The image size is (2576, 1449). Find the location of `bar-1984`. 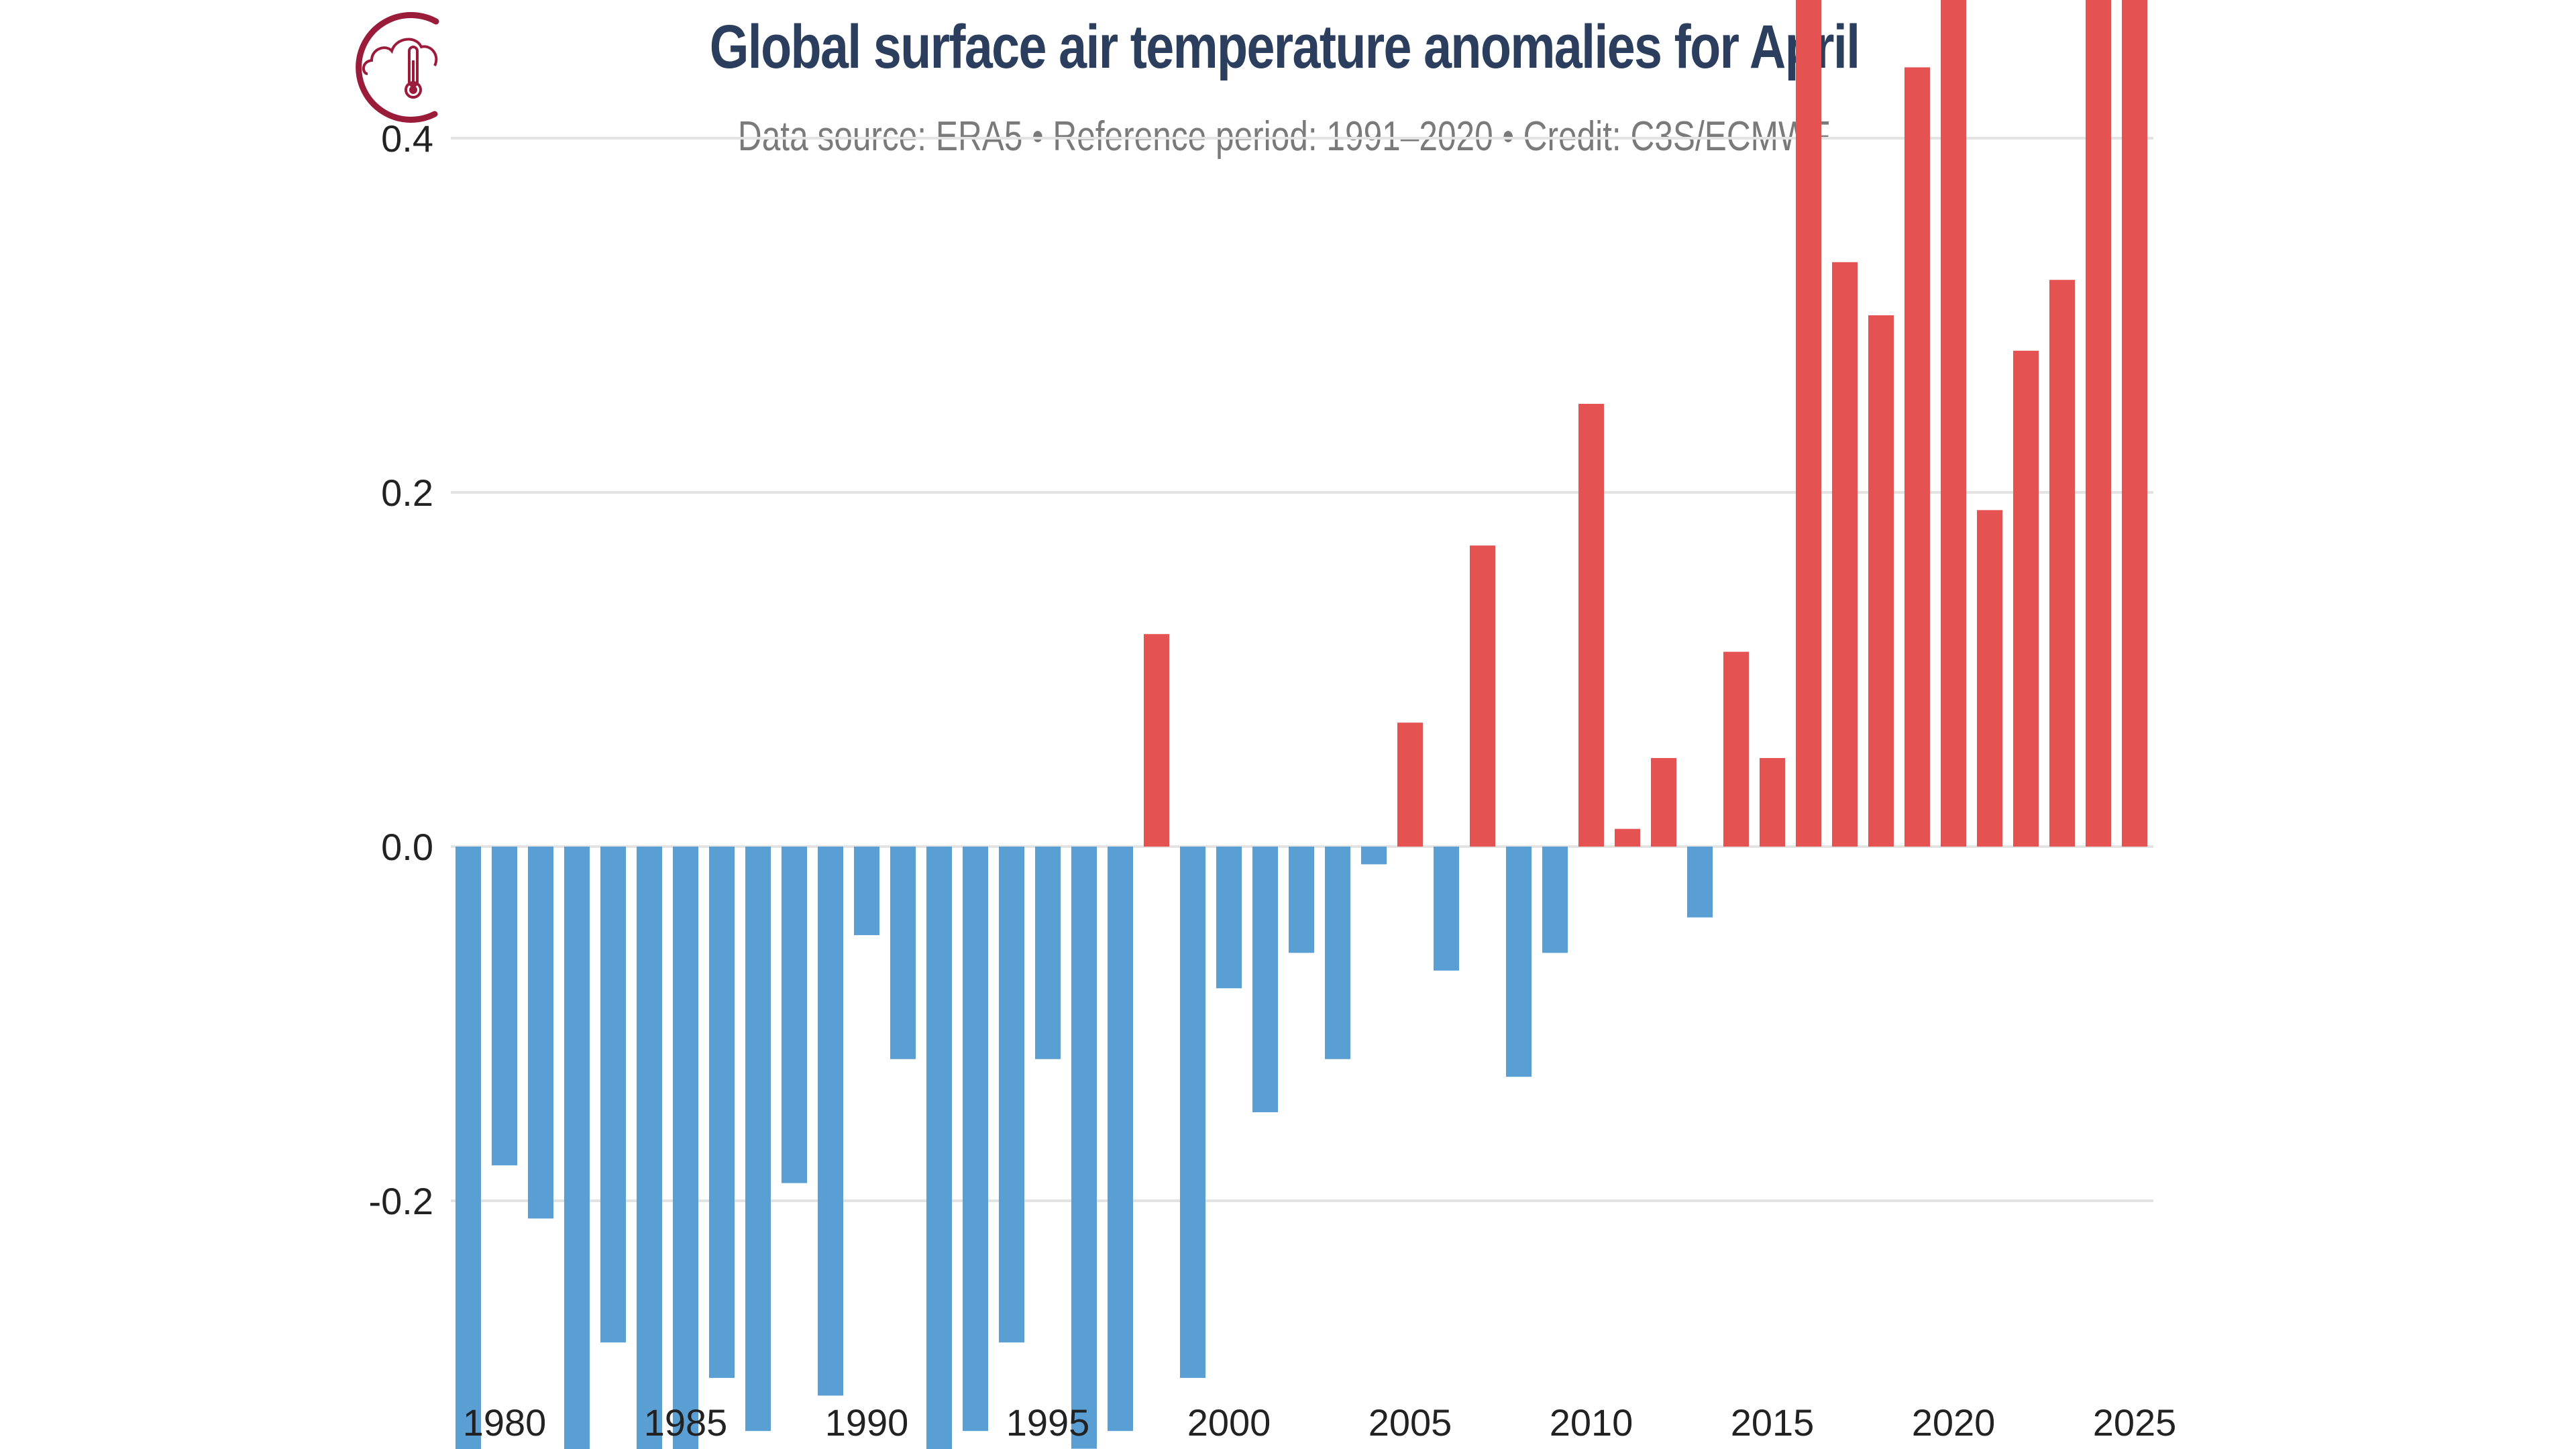

bar-1984 is located at coordinates (649, 1148).